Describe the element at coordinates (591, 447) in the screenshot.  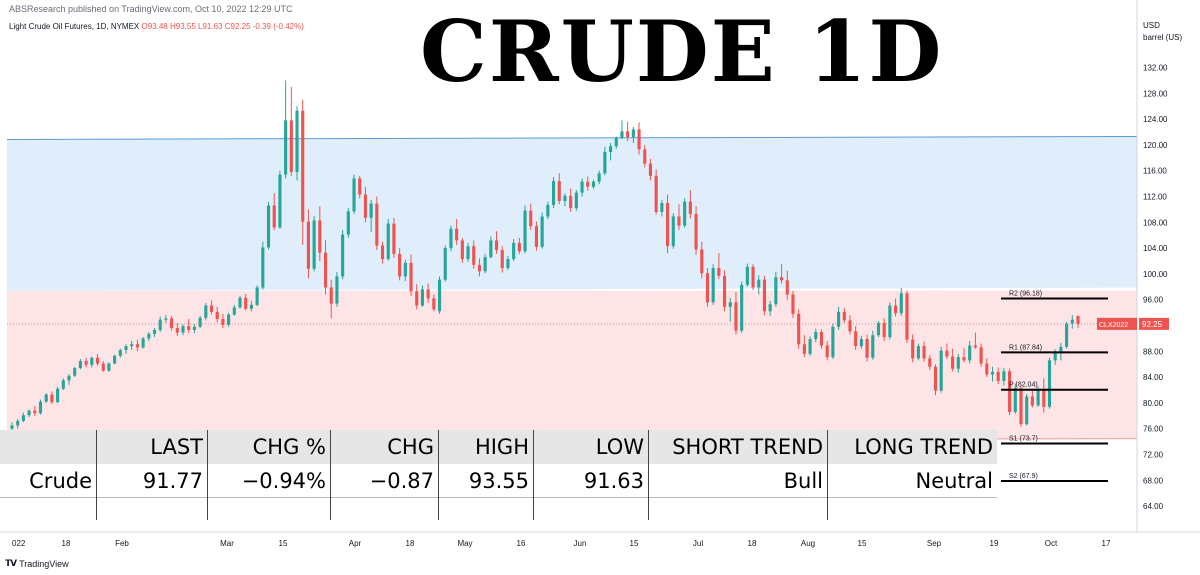
I see `header-cell-low: LOW` at that location.